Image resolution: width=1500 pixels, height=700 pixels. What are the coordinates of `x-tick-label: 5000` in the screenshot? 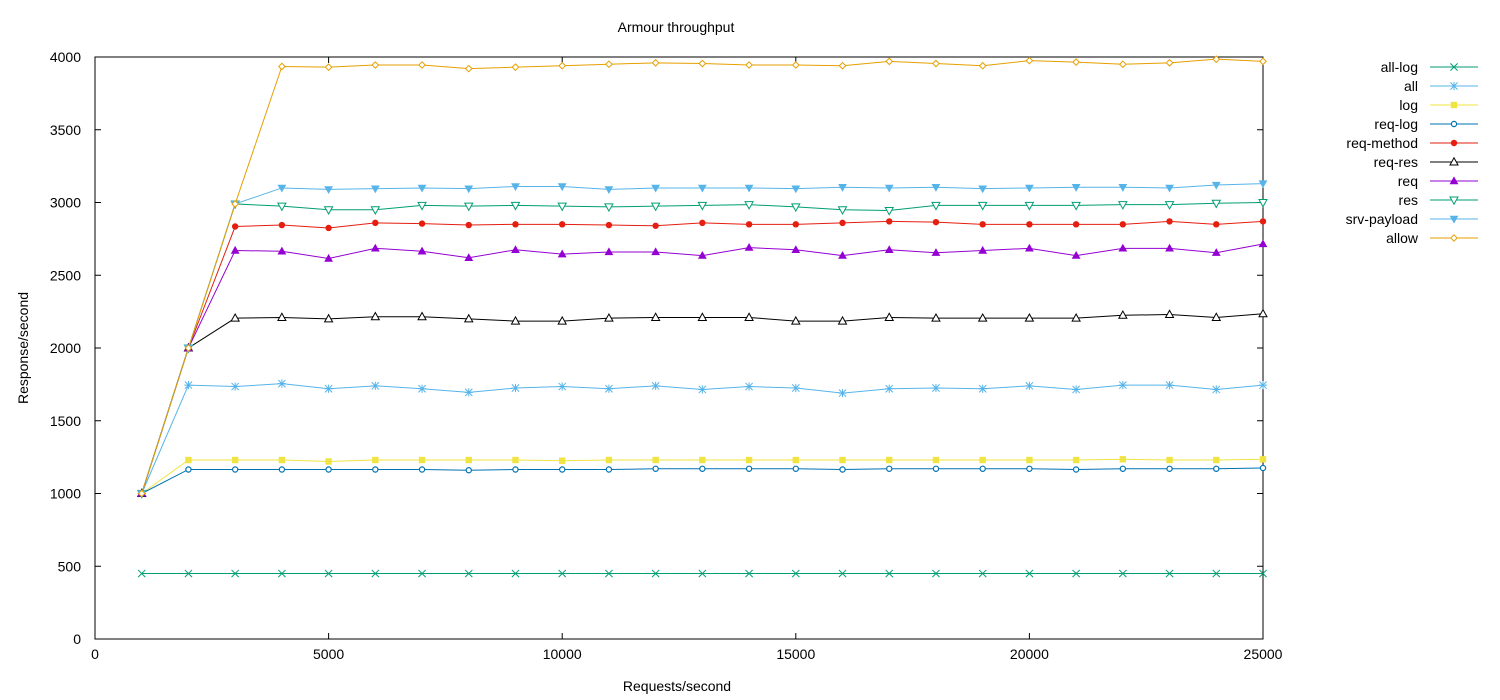 It's located at (328, 654).